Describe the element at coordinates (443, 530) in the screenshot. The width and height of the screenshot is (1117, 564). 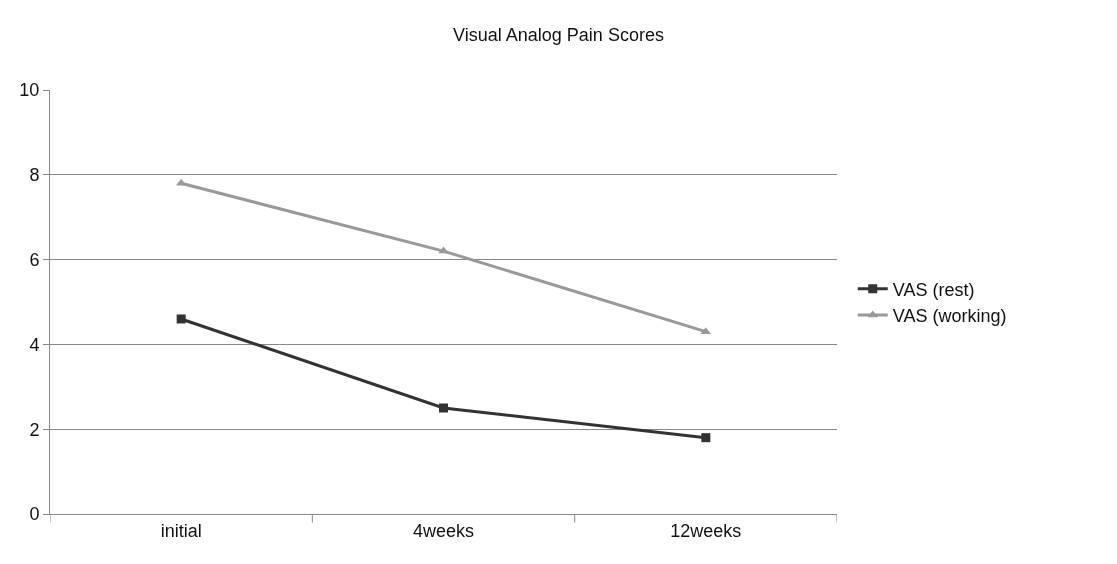
I see `x-tick-label: 4weeks` at that location.